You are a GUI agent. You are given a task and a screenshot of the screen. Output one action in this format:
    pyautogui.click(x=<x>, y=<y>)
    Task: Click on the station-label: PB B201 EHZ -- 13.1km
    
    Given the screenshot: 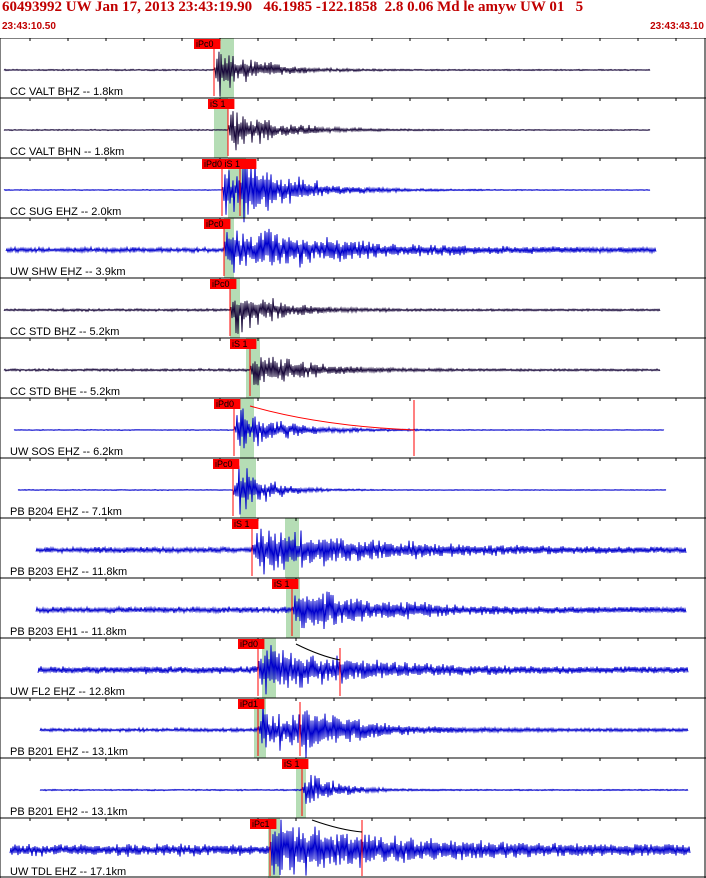 What is the action you would take?
    pyautogui.click(x=69, y=752)
    